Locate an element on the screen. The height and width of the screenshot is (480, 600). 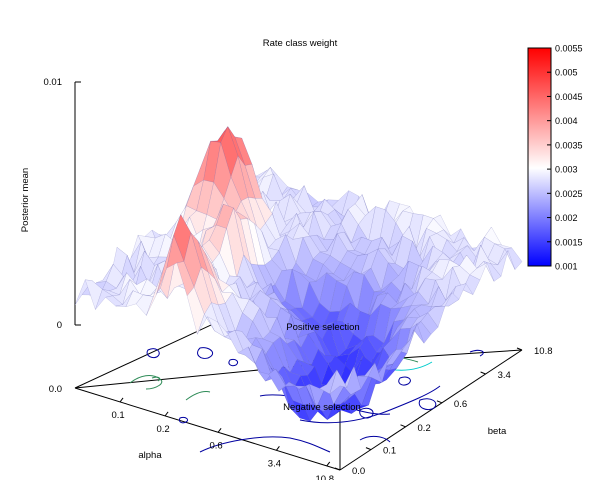
beta-tick-label: 0.2 is located at coordinates (424, 428).